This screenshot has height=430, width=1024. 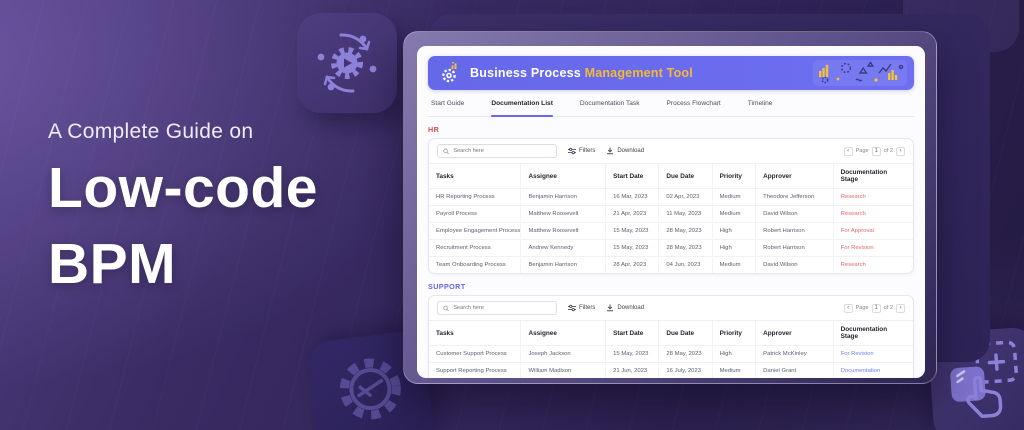 What do you see at coordinates (984, 379) in the screenshot?
I see `drag-drop-hand-icon` at bounding box center [984, 379].